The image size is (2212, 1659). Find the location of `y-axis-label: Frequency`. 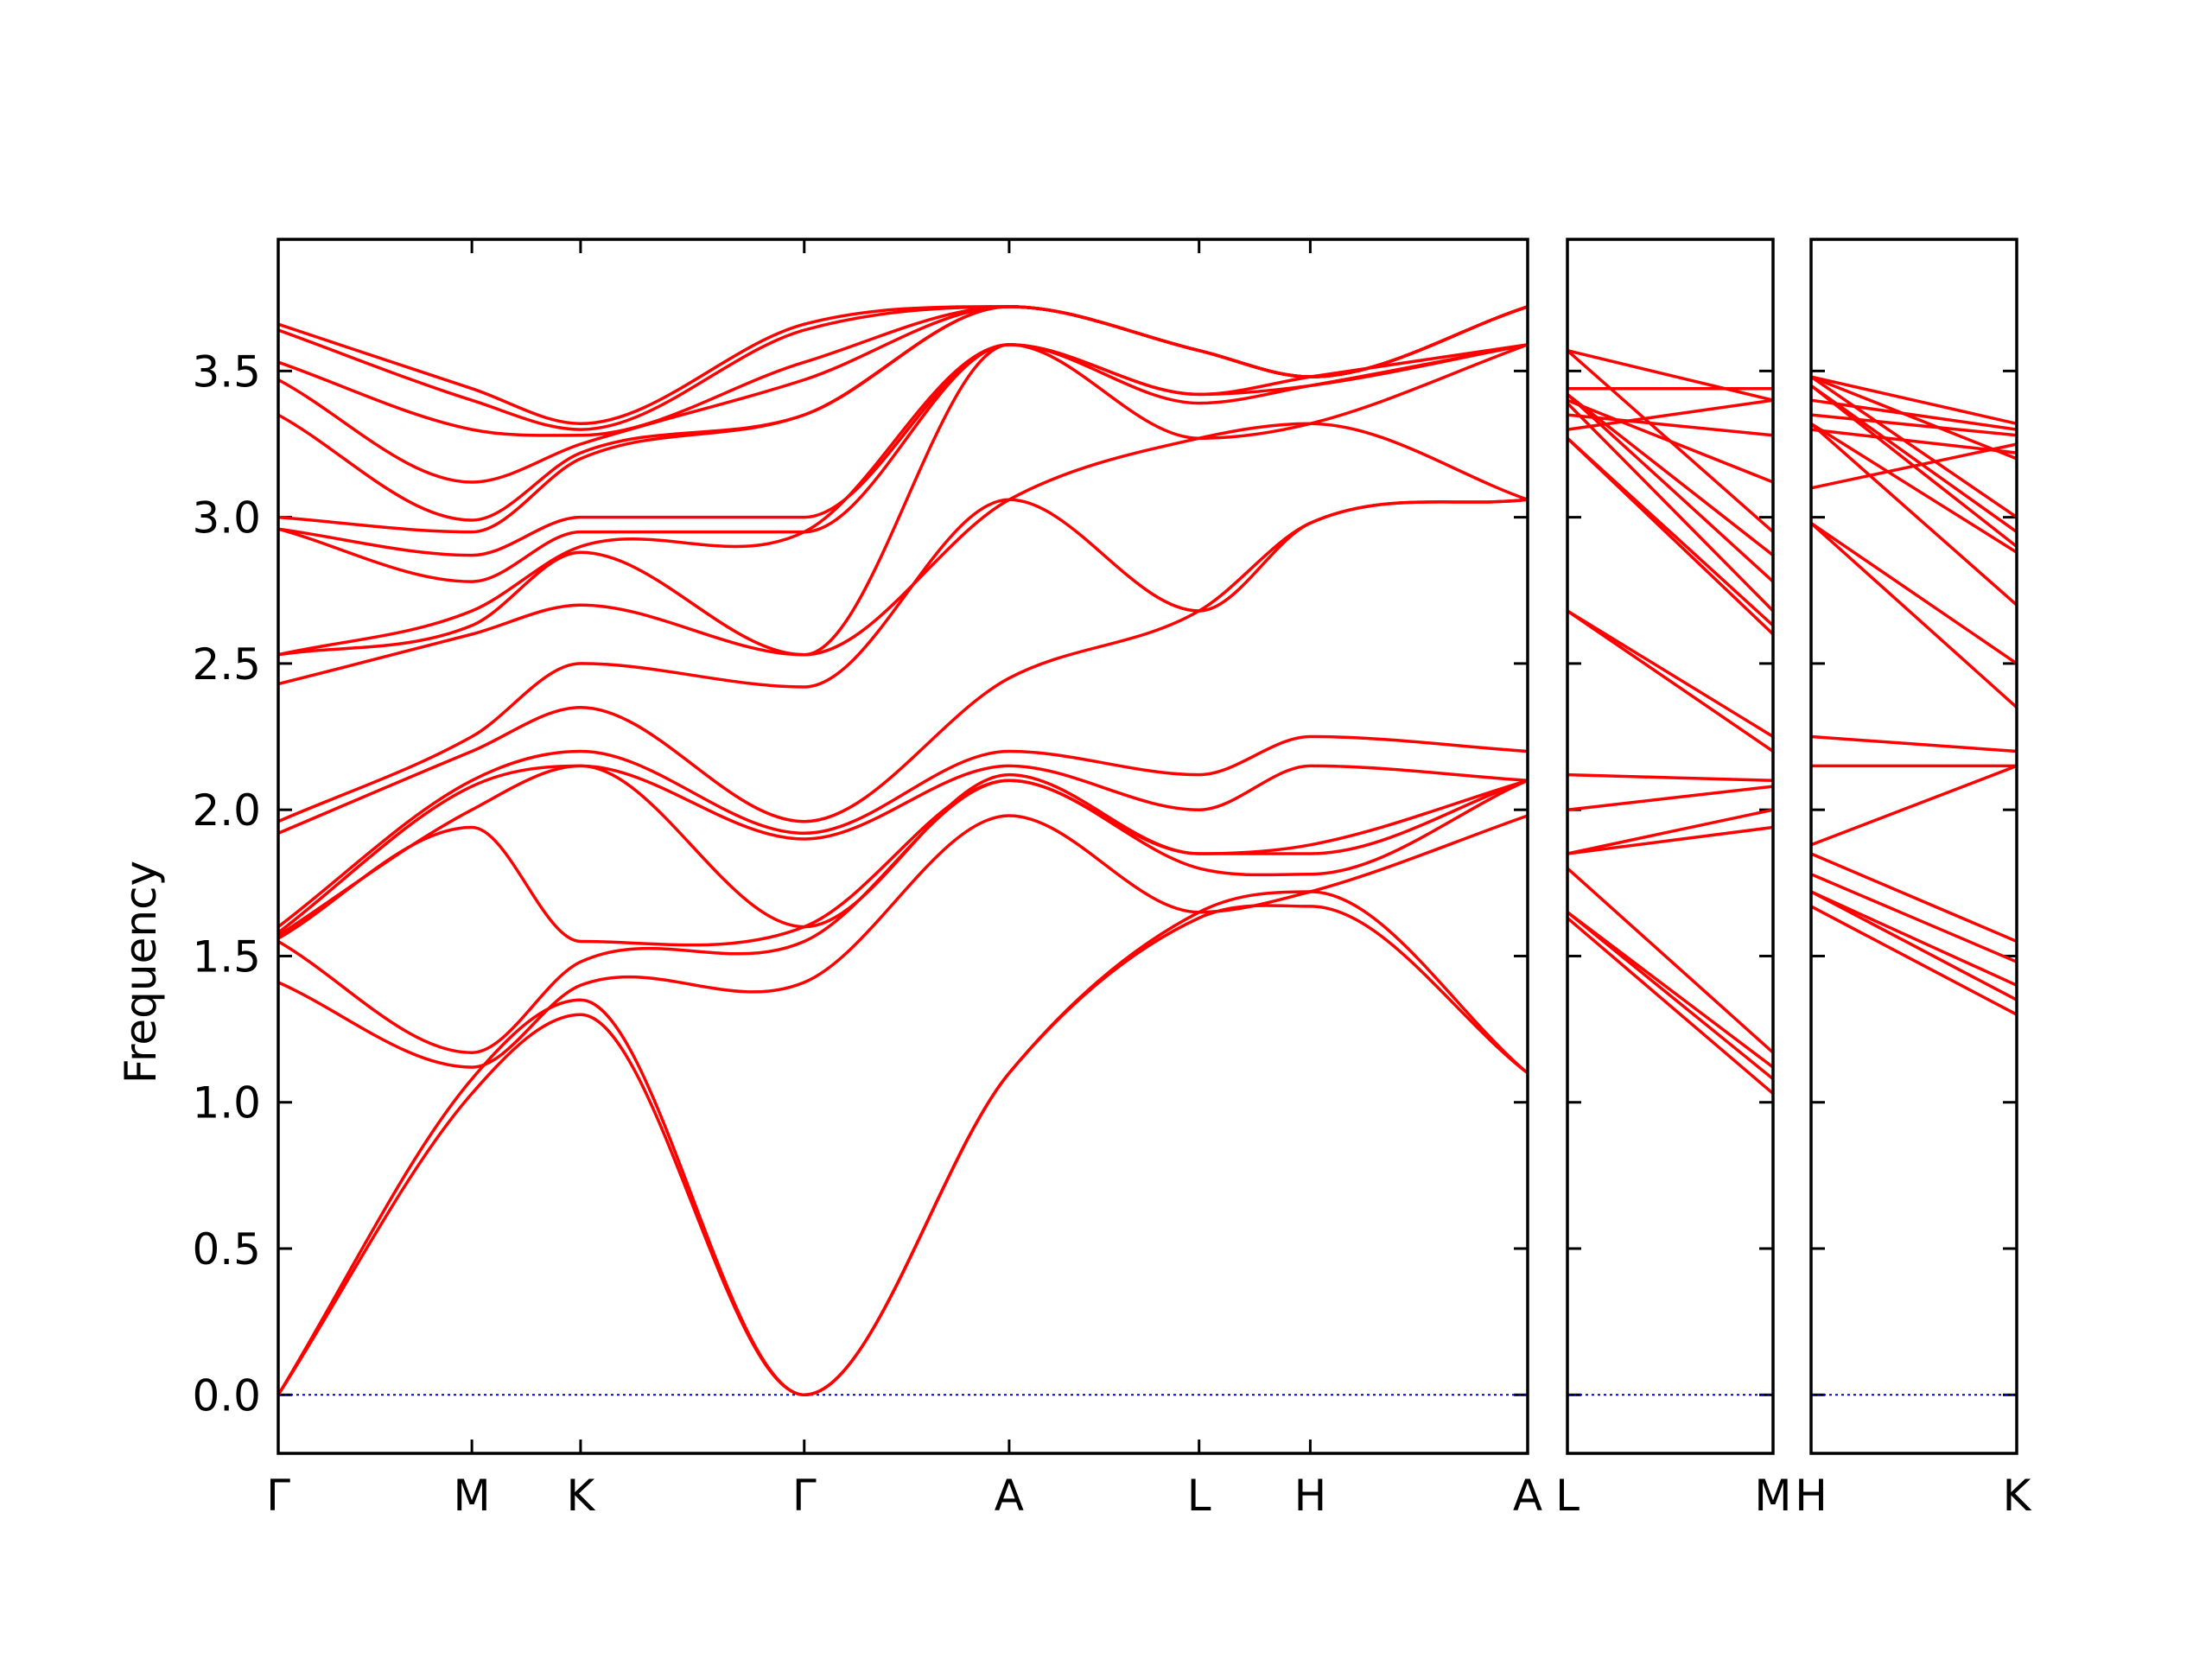

y-axis-label: Frequency is located at coordinates (141, 972).